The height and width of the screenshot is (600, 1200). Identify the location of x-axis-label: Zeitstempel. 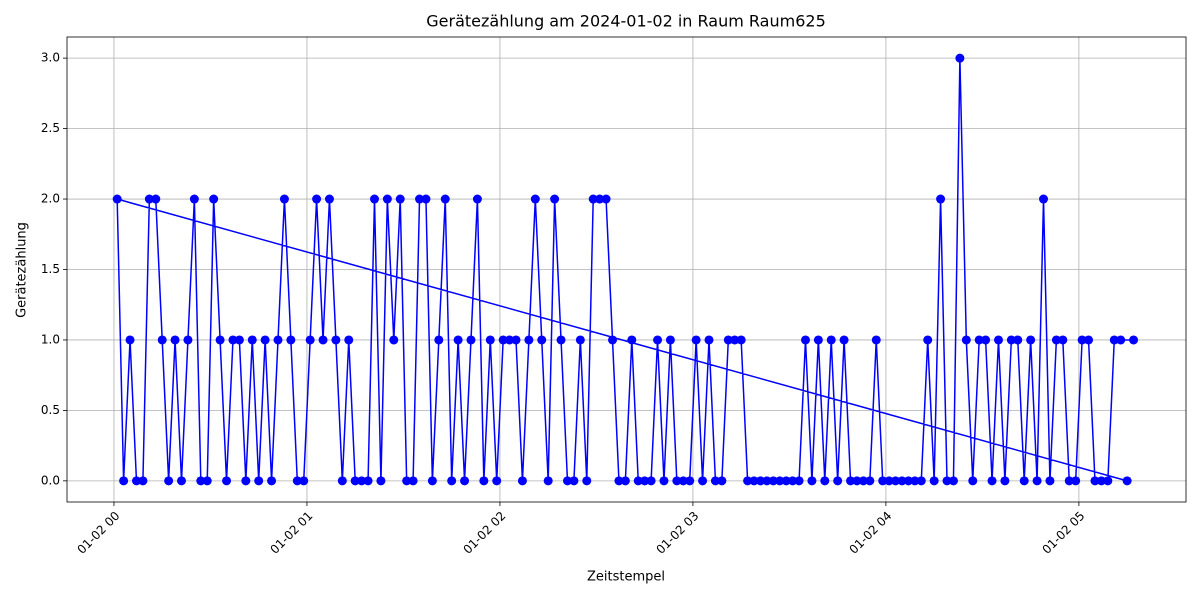
(626, 577).